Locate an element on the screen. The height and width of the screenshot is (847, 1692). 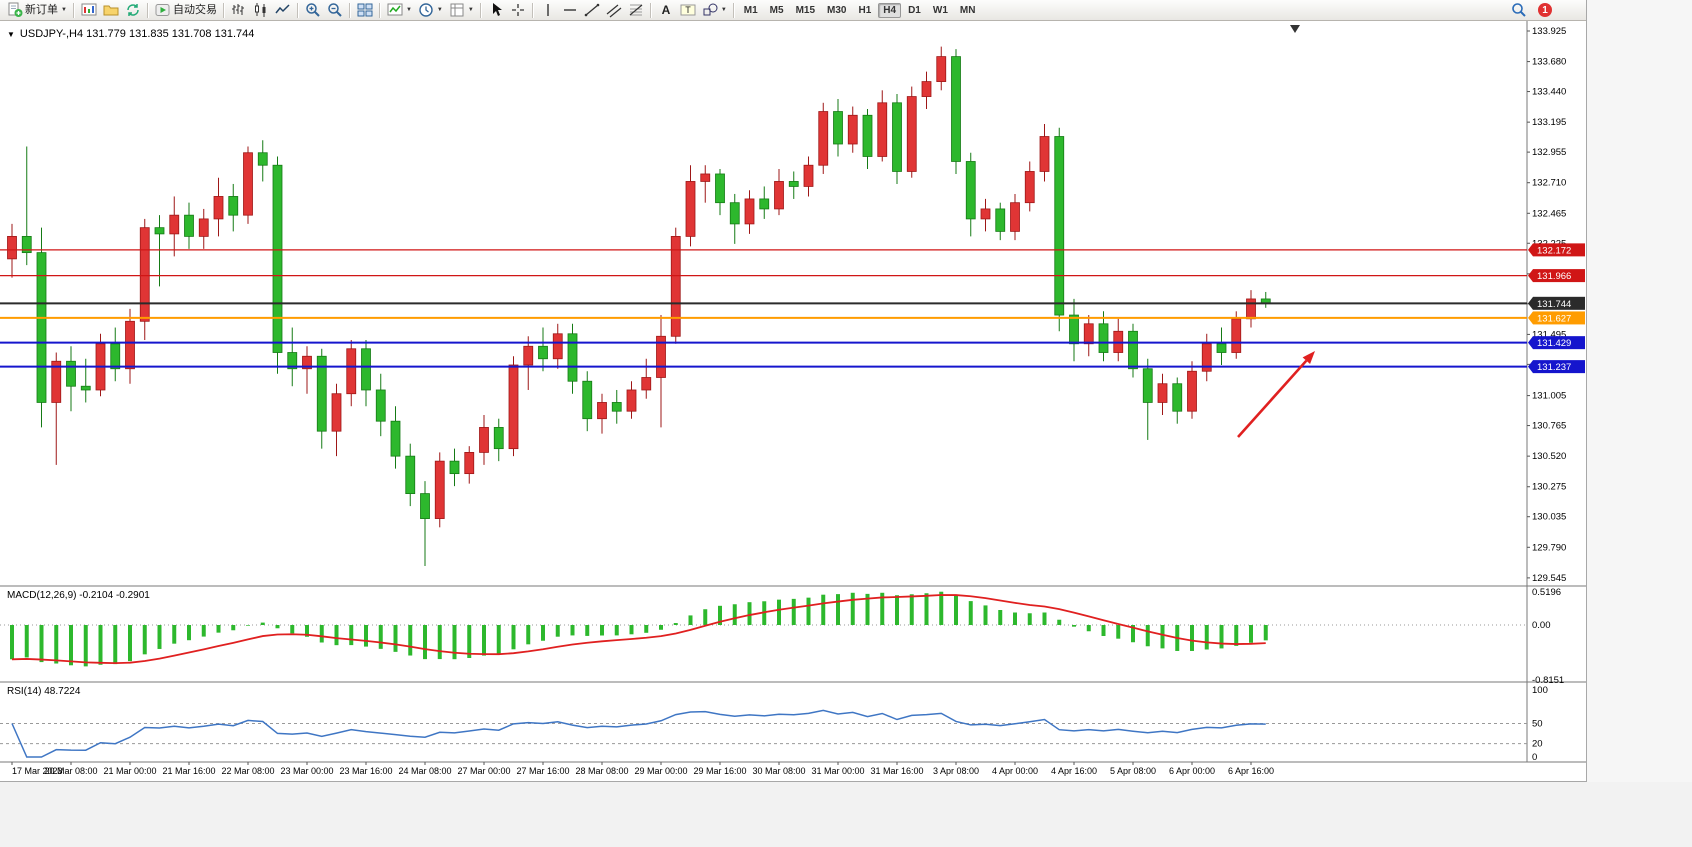
crosshair-button is located at coordinates (518, 10).